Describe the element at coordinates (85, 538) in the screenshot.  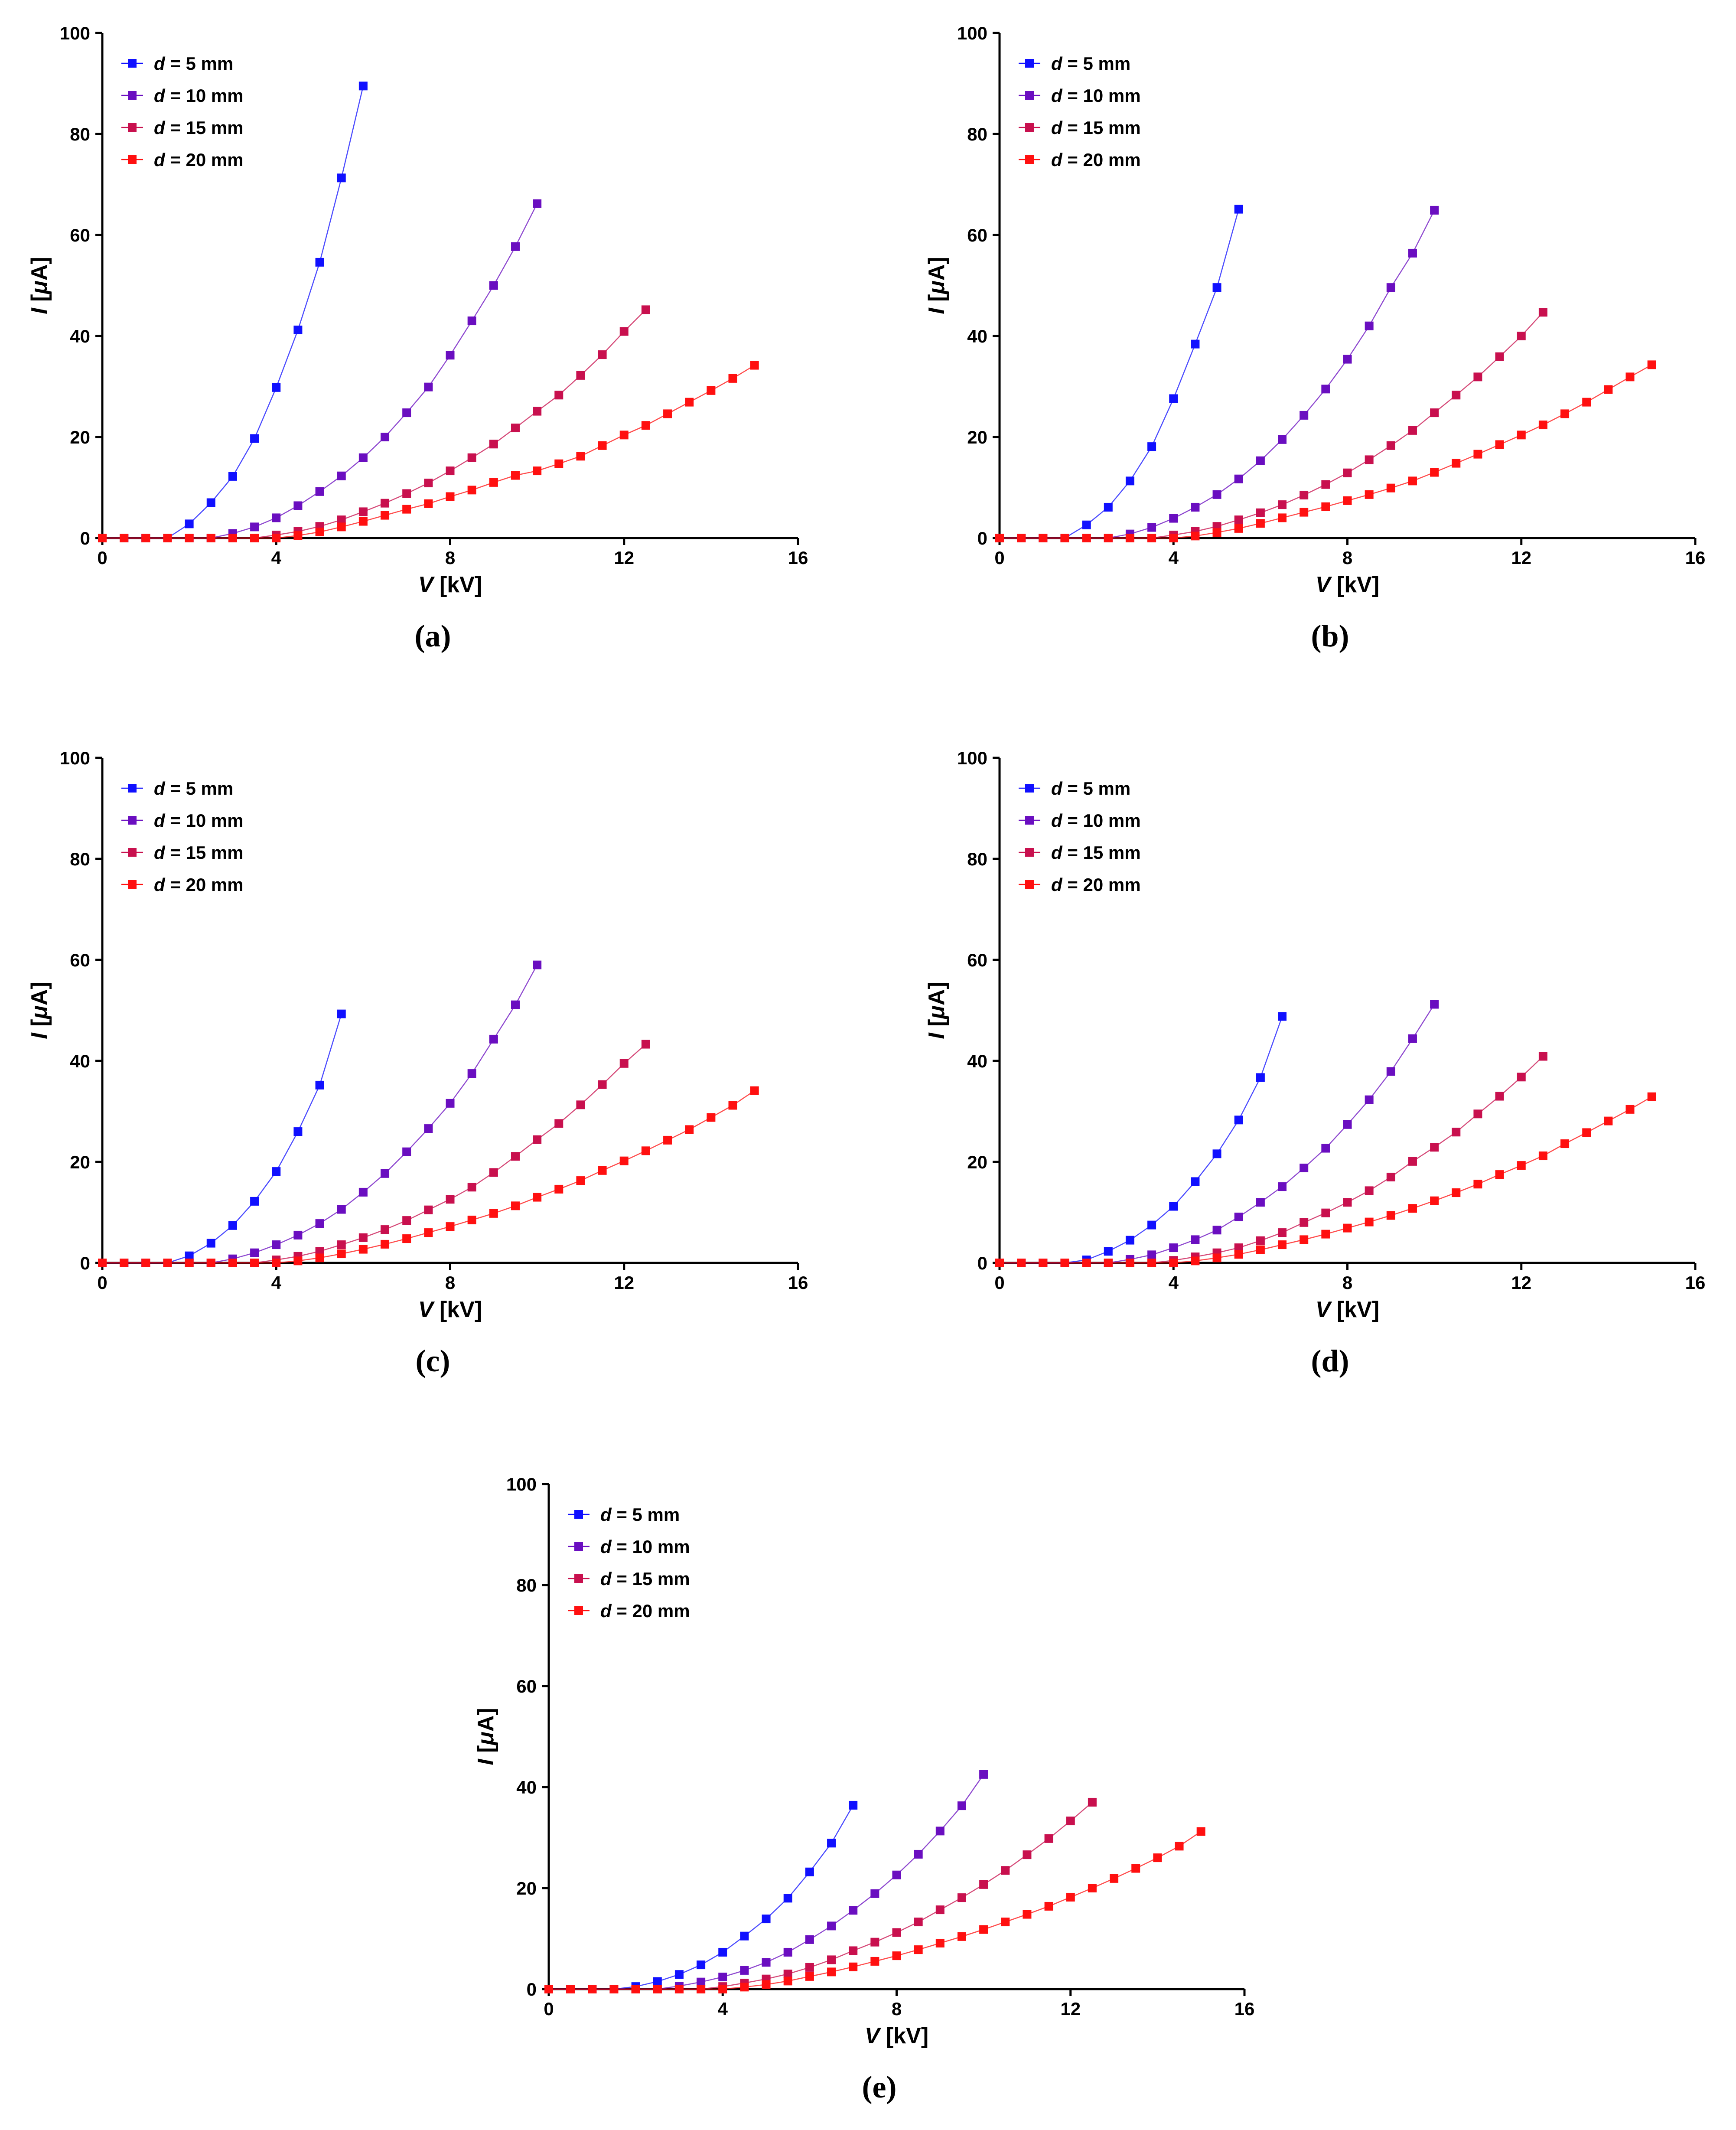
I see `y-tick-label: 0` at that location.